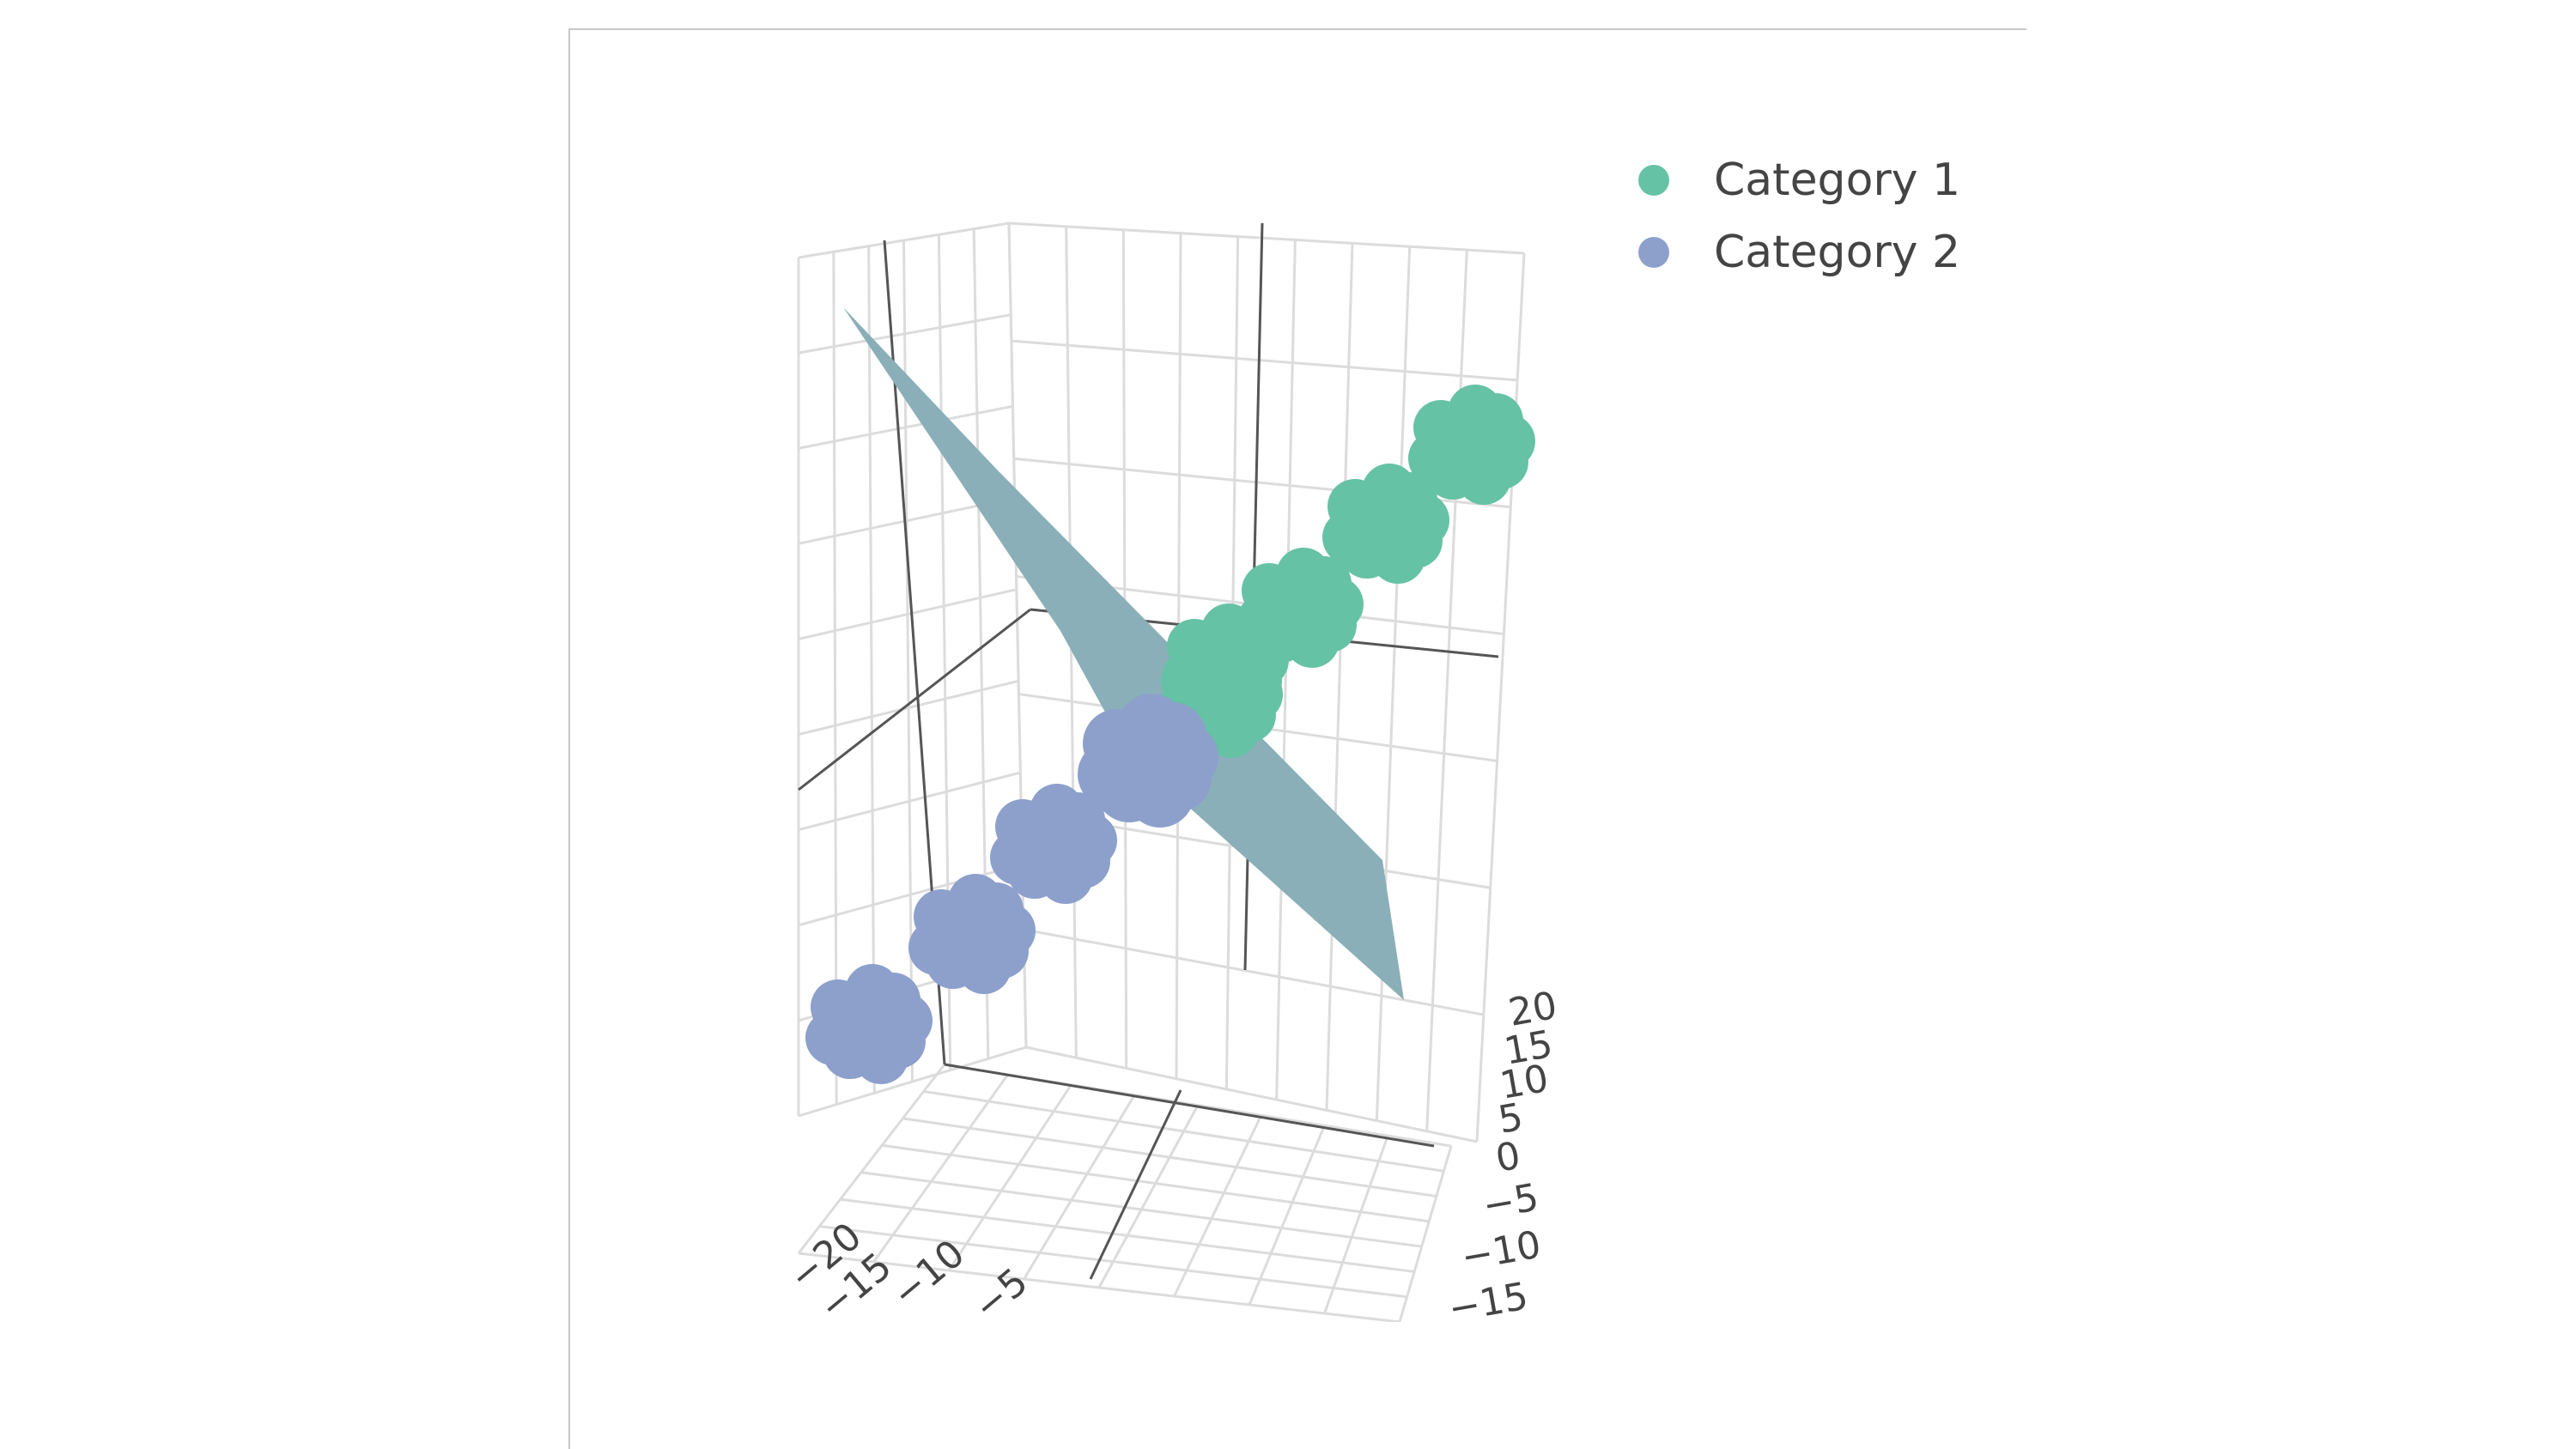 Image resolution: width=2576 pixels, height=1449 pixels. What do you see at coordinates (1488, 1302) in the screenshot?
I see `tick-label-right: −15` at bounding box center [1488, 1302].